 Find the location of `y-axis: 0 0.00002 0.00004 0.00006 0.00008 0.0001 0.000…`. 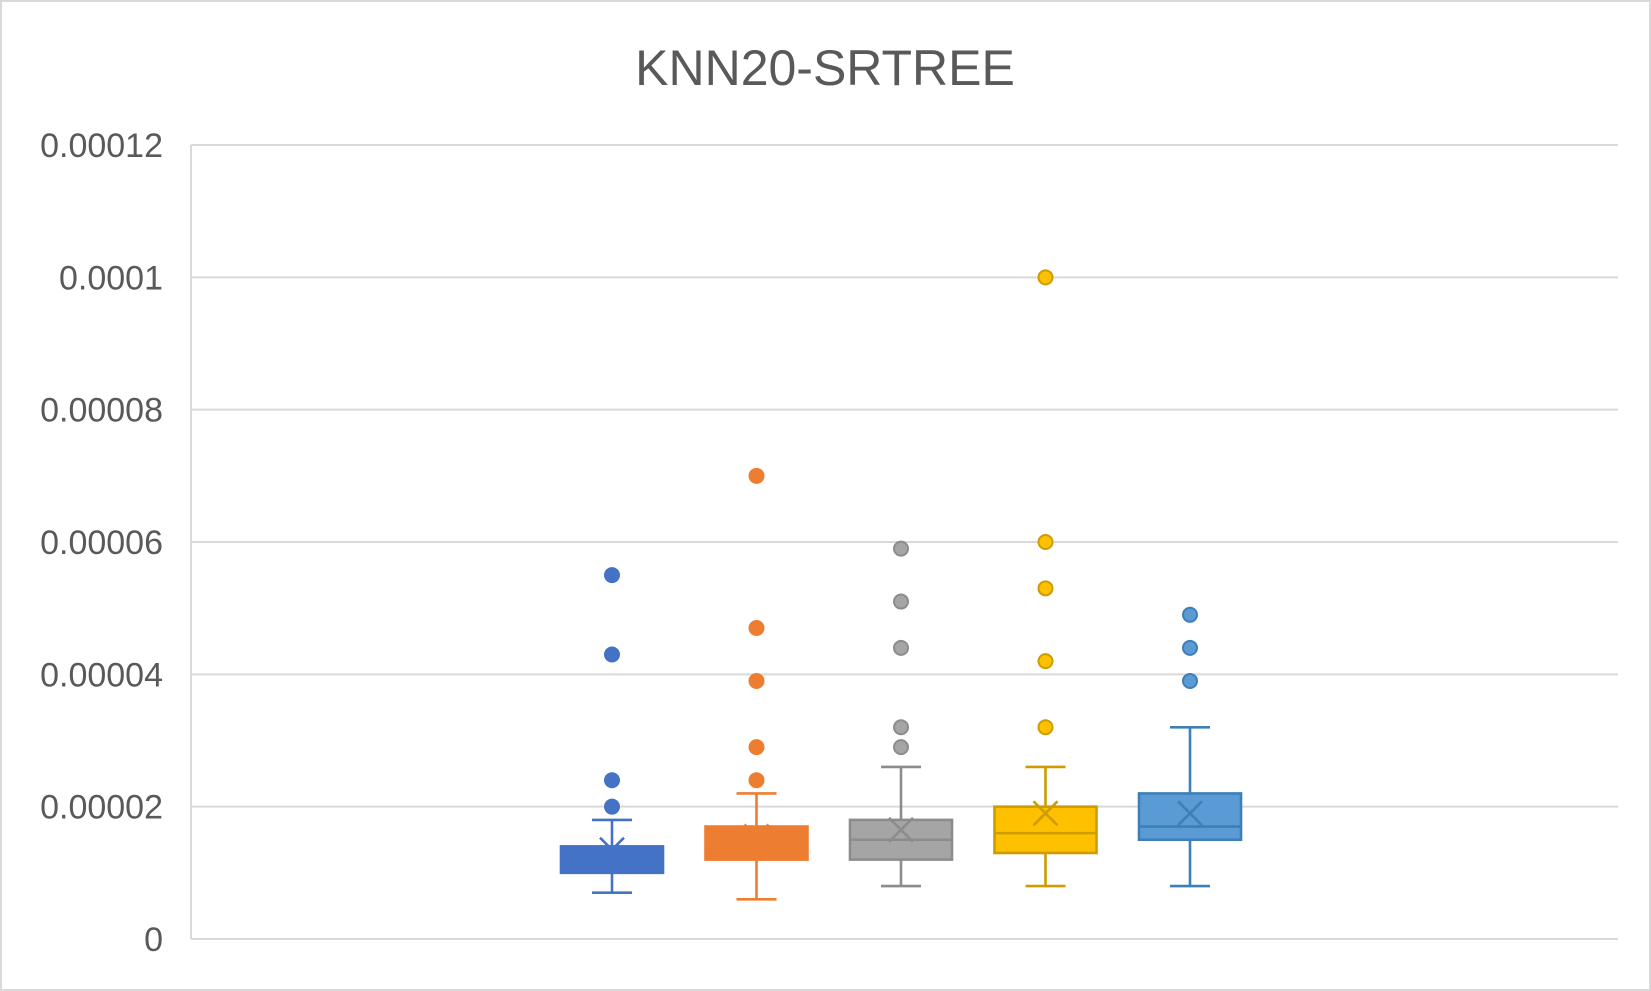

y-axis: 0 0.00002 0.00004 0.00006 0.00008 0.0001 0.000… is located at coordinates (116, 543).